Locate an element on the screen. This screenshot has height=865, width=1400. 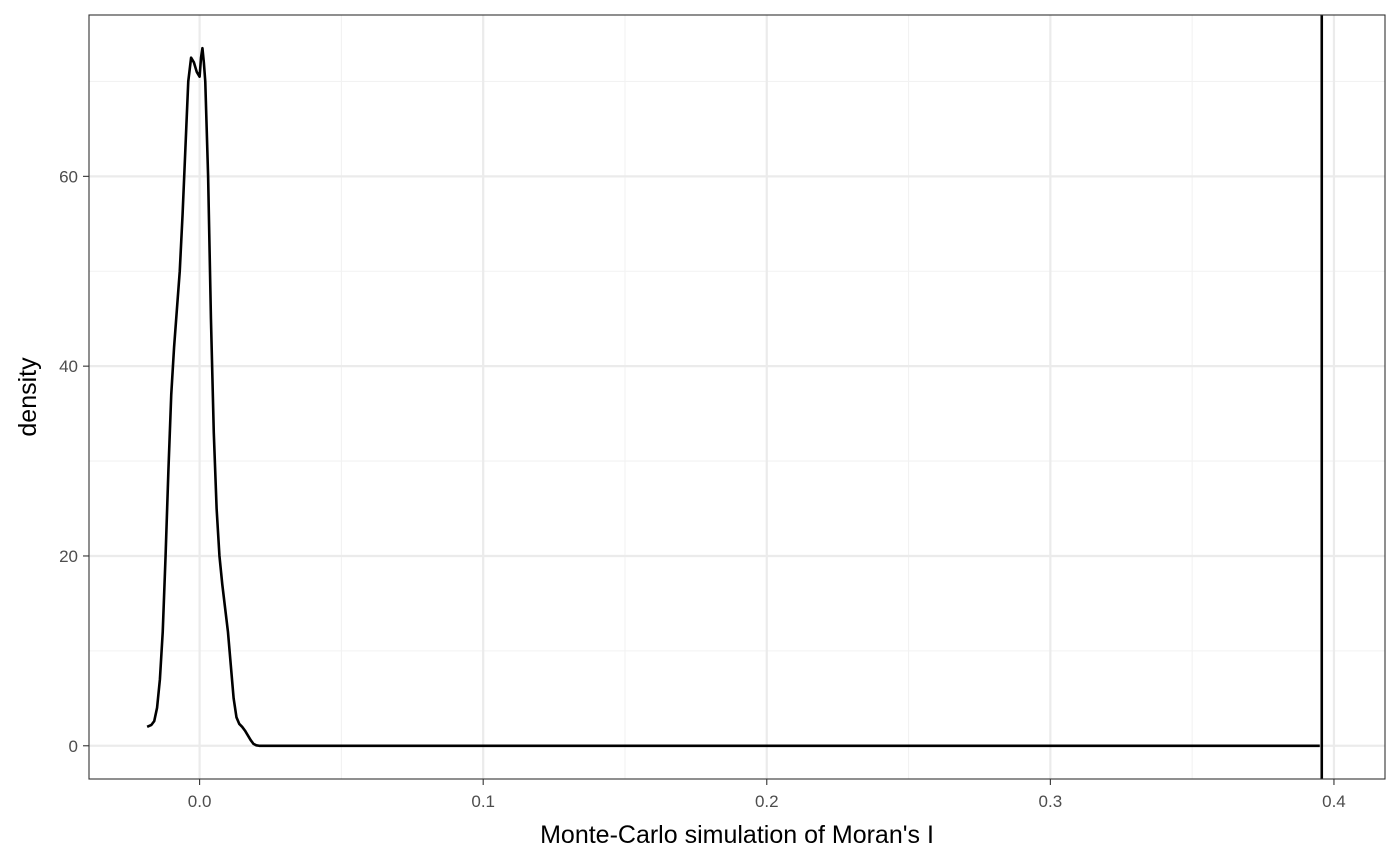
x-tick-label: 0.4 is located at coordinates (1334, 801).